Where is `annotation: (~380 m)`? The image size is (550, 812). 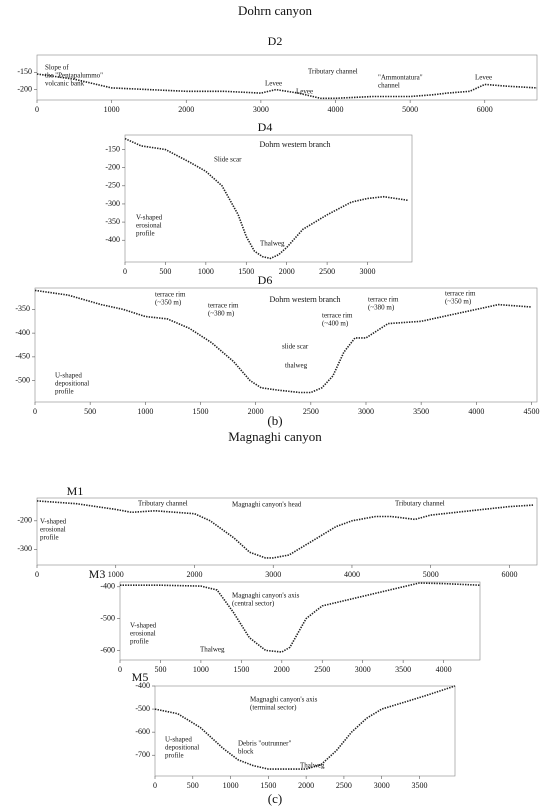
annotation: (~380 m) is located at coordinates (381, 308).